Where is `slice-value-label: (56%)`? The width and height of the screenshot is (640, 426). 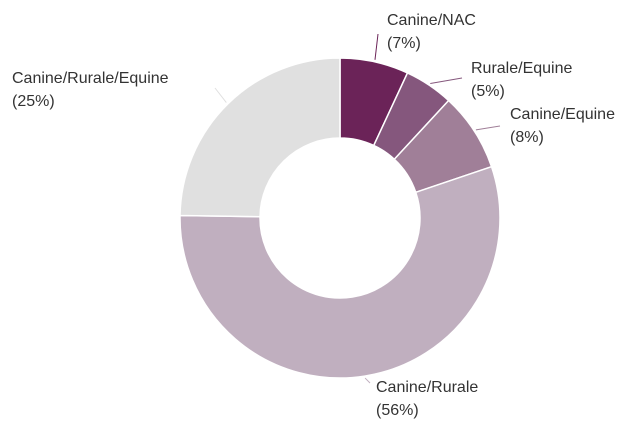
slice-value-label: (56%) is located at coordinates (397, 410).